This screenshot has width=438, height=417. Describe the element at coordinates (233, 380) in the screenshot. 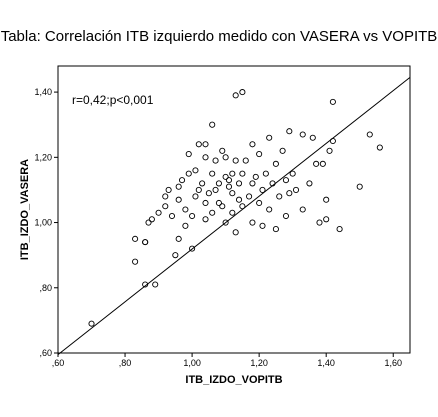

I see `x-axis-label: ITB_IZDO_VOPITB` at that location.